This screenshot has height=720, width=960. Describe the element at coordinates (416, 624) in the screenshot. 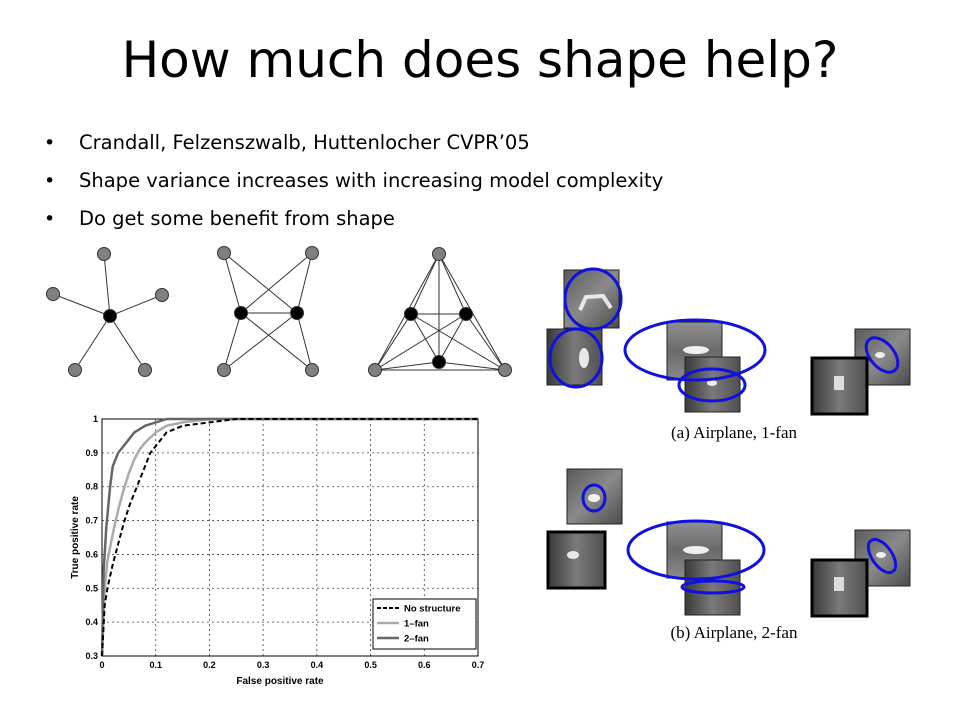

I see `legend-label: 1–fan` at that location.